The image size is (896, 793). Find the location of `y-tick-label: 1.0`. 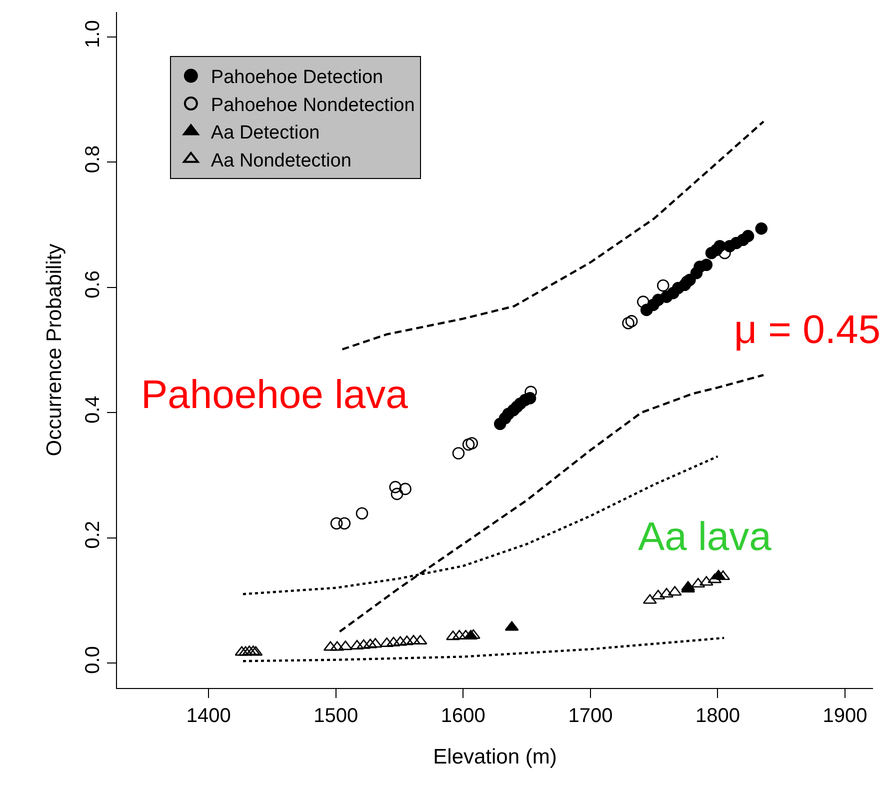

y-tick-label: 1.0 is located at coordinates (93, 34).